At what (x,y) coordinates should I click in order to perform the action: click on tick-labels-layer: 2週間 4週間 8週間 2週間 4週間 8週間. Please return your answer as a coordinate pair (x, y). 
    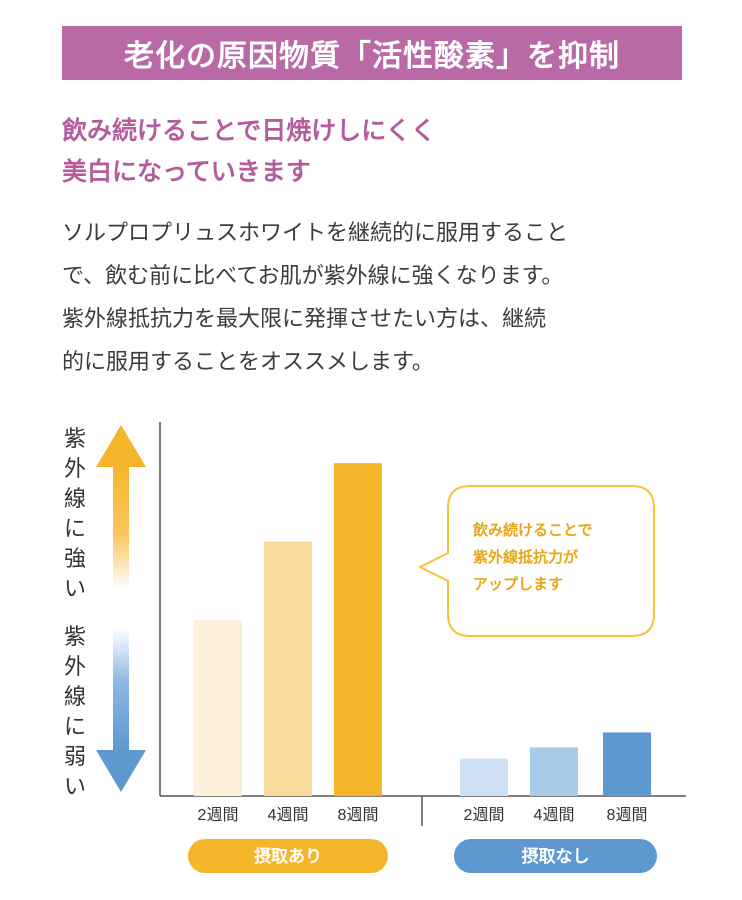
    Looking at the image, I should click on (423, 815).